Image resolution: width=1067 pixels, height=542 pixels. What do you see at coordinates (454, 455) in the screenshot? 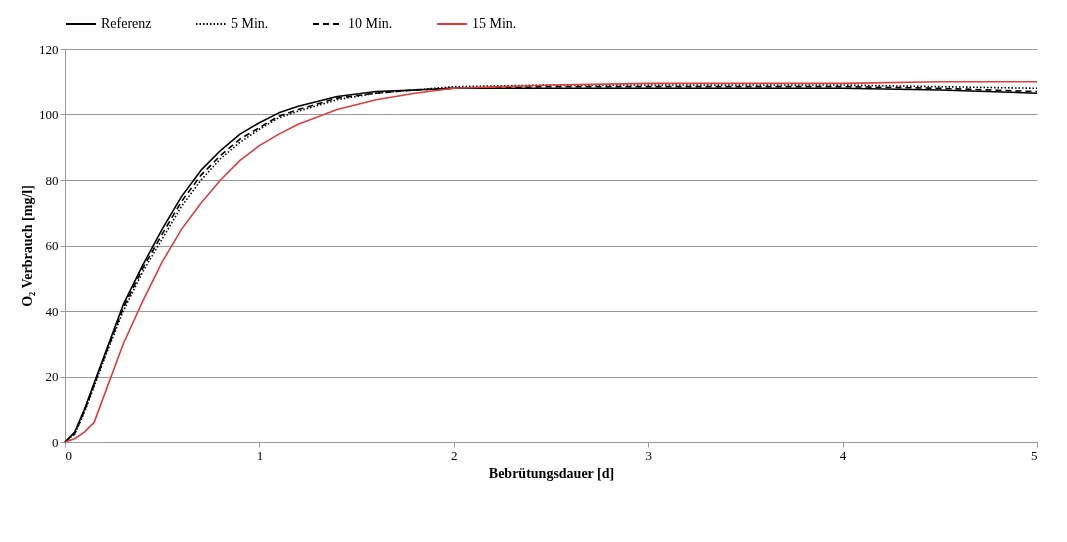
I see `x-tick-label: 2` at bounding box center [454, 455].